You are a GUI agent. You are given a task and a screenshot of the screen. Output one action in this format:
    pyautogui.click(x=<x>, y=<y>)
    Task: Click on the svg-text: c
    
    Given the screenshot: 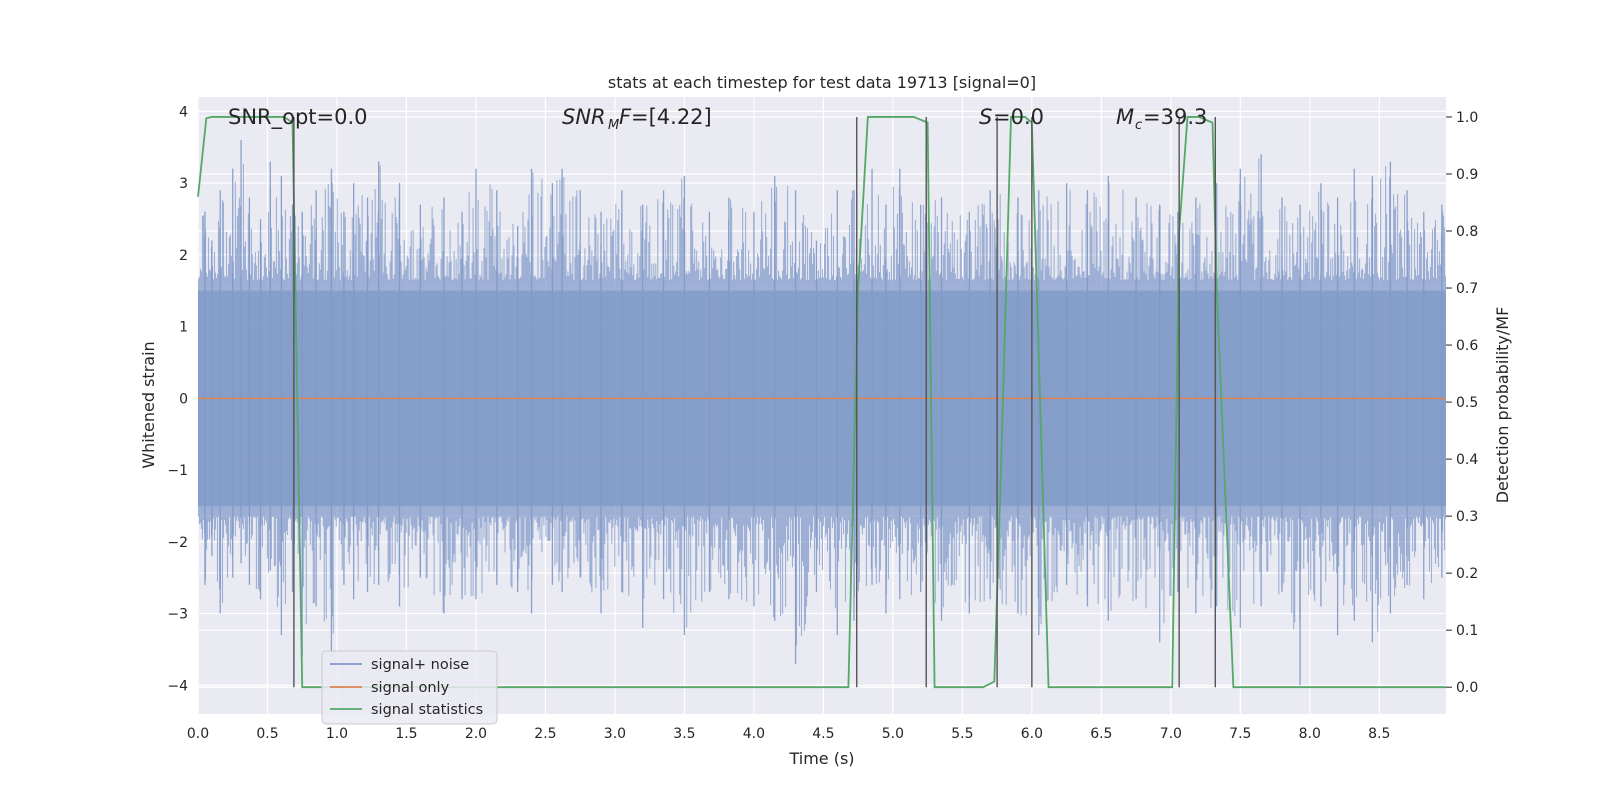 What is the action you would take?
    pyautogui.click(x=1138, y=125)
    